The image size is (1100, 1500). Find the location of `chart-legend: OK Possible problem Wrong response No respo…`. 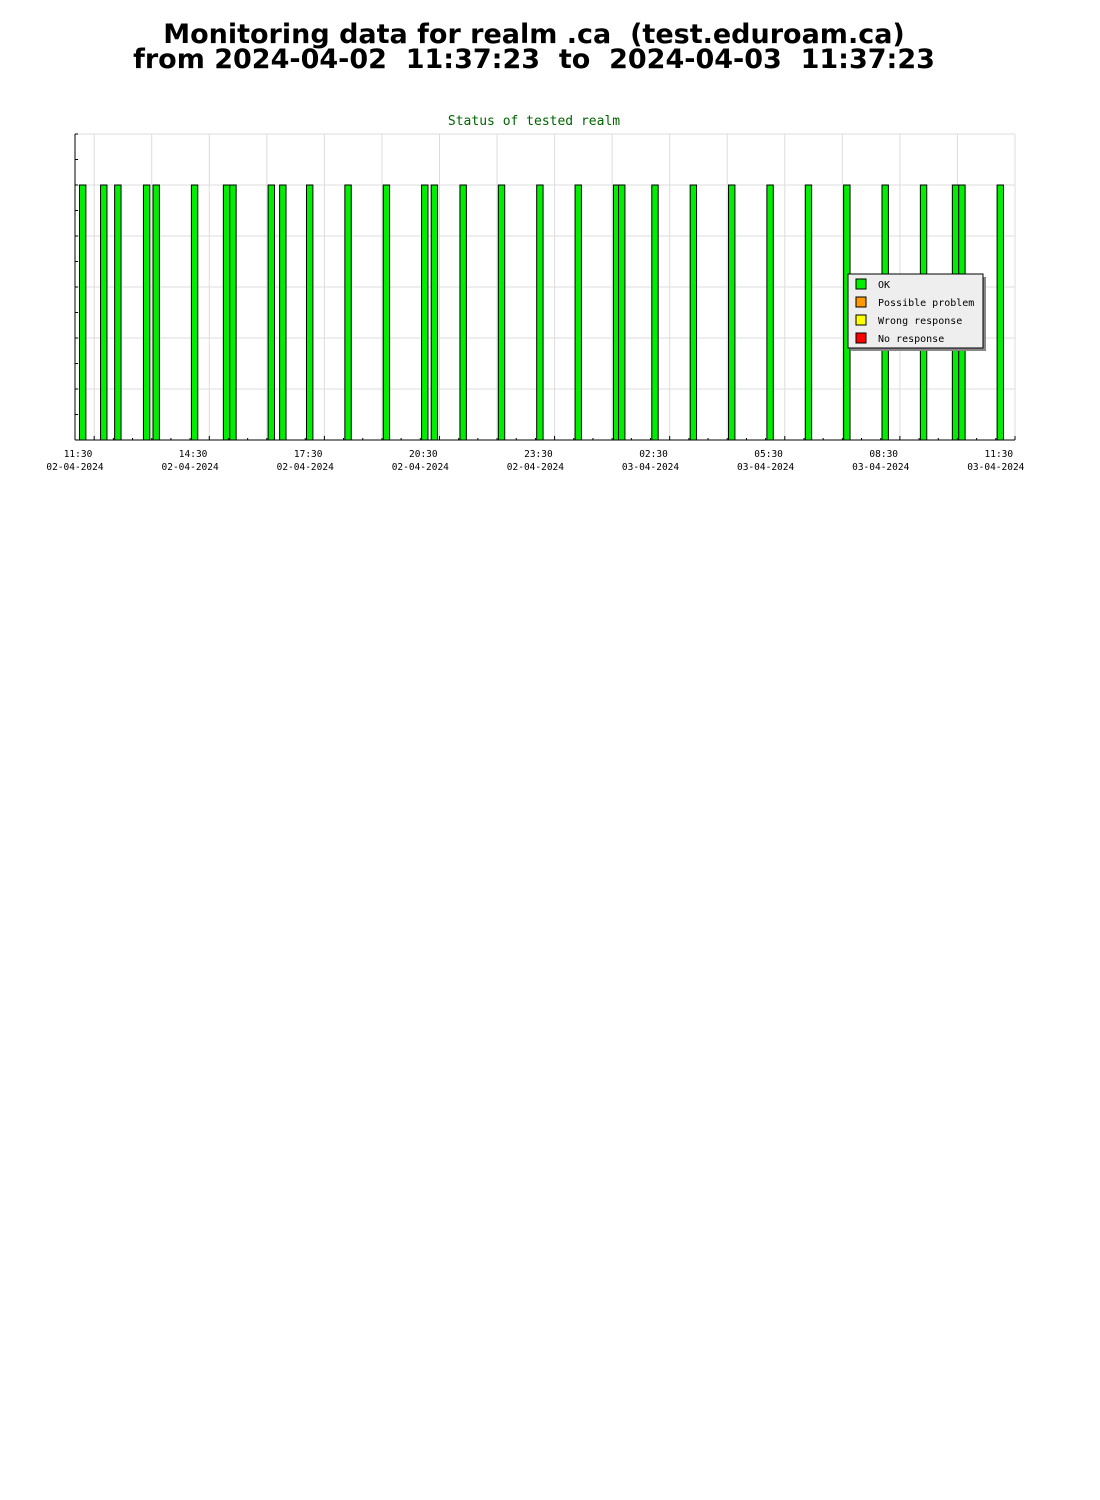

chart-legend: OK Possible problem Wrong response No respo… is located at coordinates (916, 312).